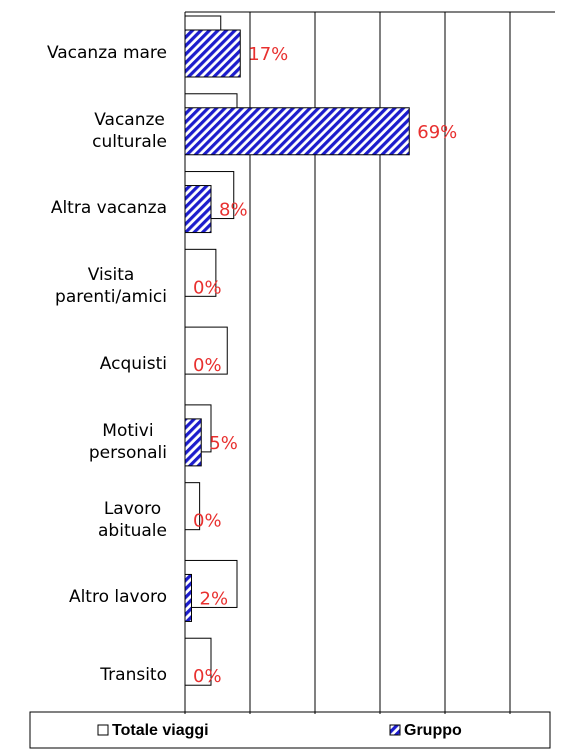 The width and height of the screenshot is (570, 752). Describe the element at coordinates (433, 730) in the screenshot. I see `legend-label: Gruppo` at that location.